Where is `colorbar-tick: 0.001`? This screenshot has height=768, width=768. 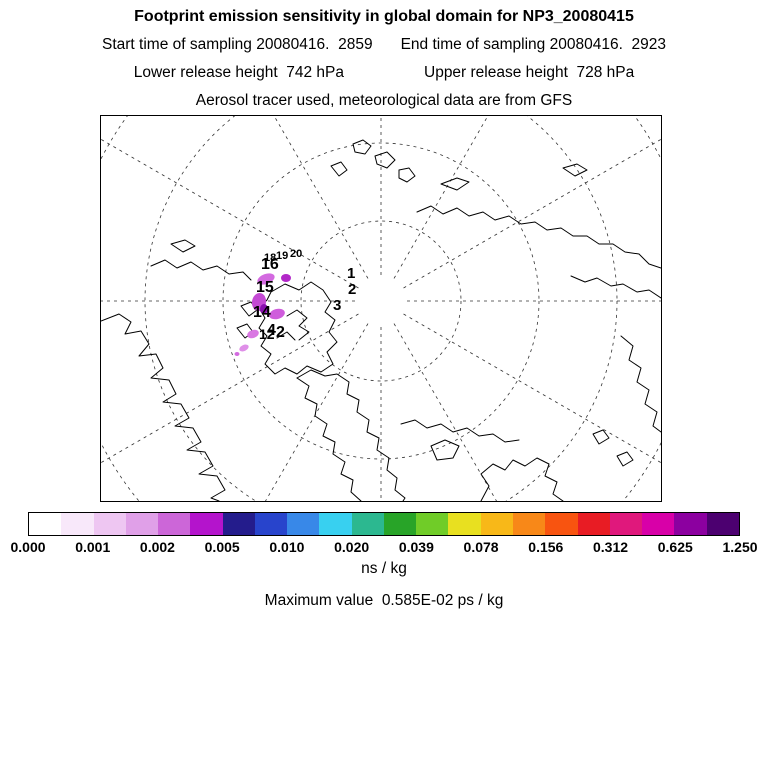
colorbar-tick: 0.001 is located at coordinates (93, 547).